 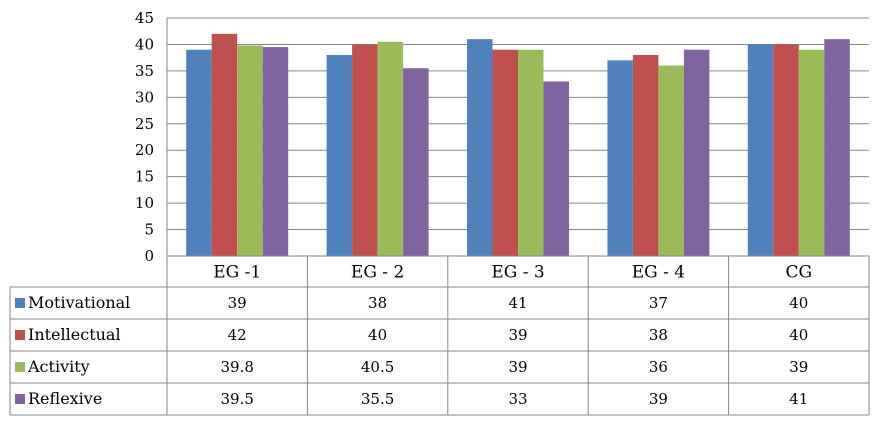 I want to click on y-tick-label: 45, so click(x=144, y=18).